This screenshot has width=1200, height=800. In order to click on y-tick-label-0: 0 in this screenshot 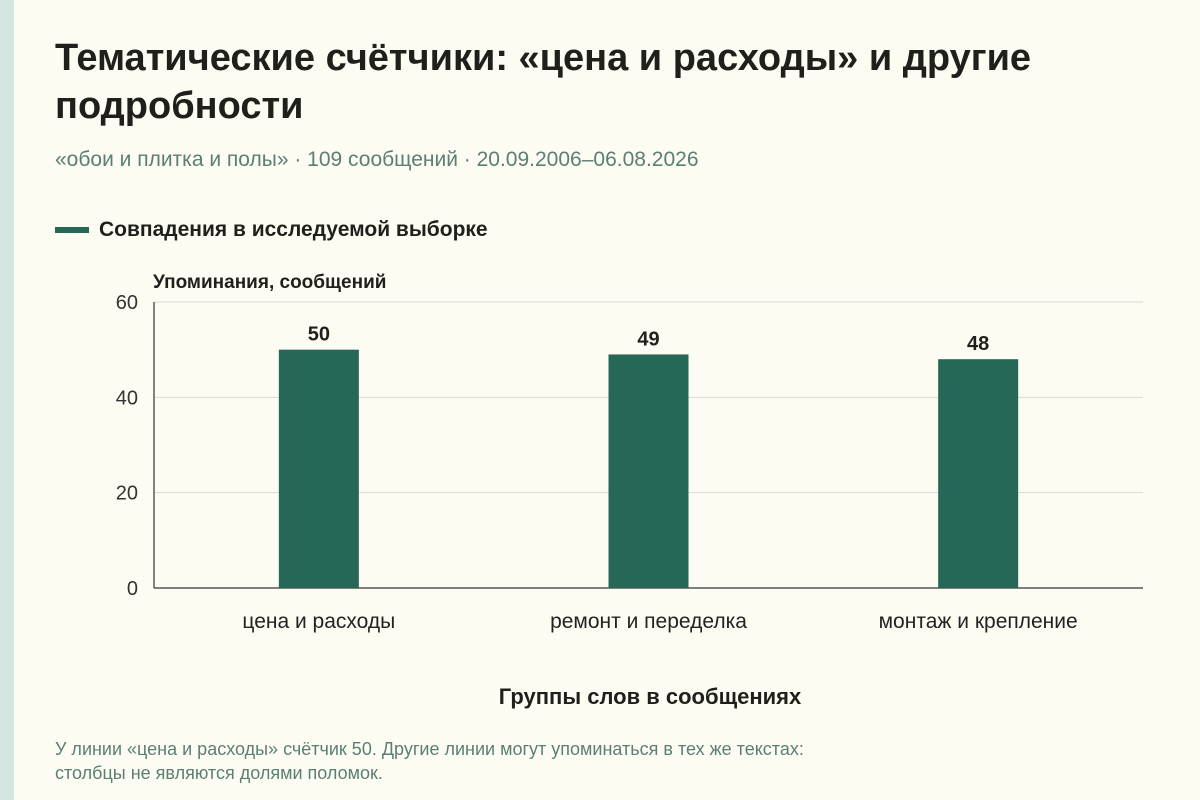, I will do `click(132, 589)`.